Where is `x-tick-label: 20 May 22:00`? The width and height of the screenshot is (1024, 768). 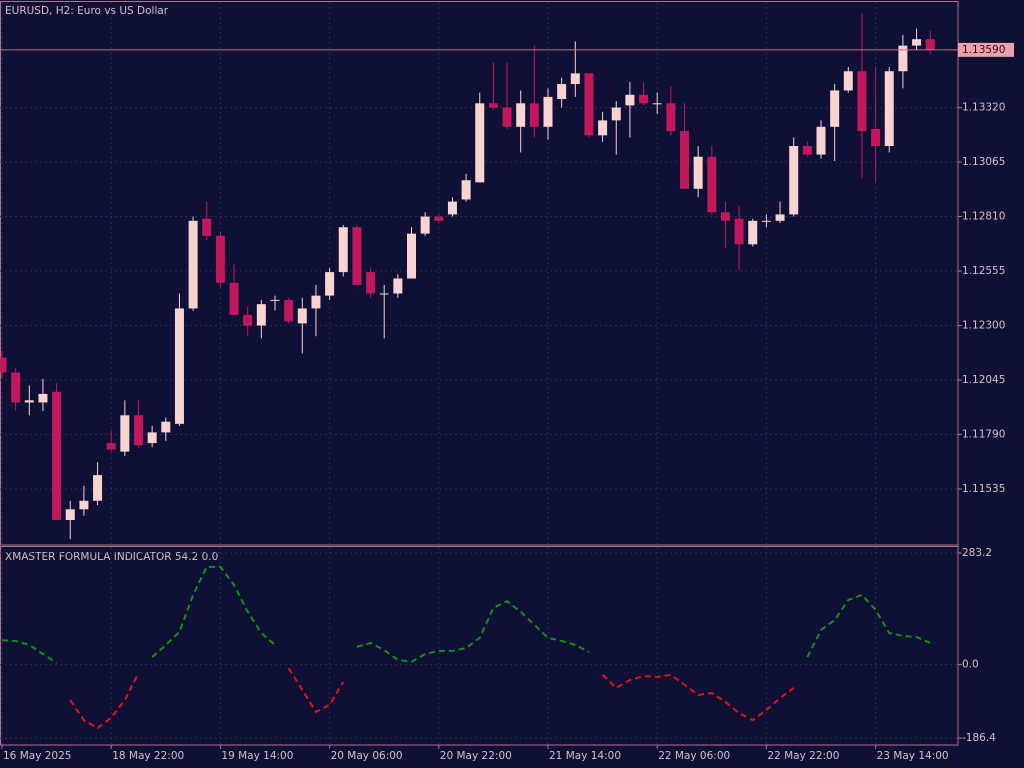 x-tick-label: 20 May 22:00 is located at coordinates (476, 756).